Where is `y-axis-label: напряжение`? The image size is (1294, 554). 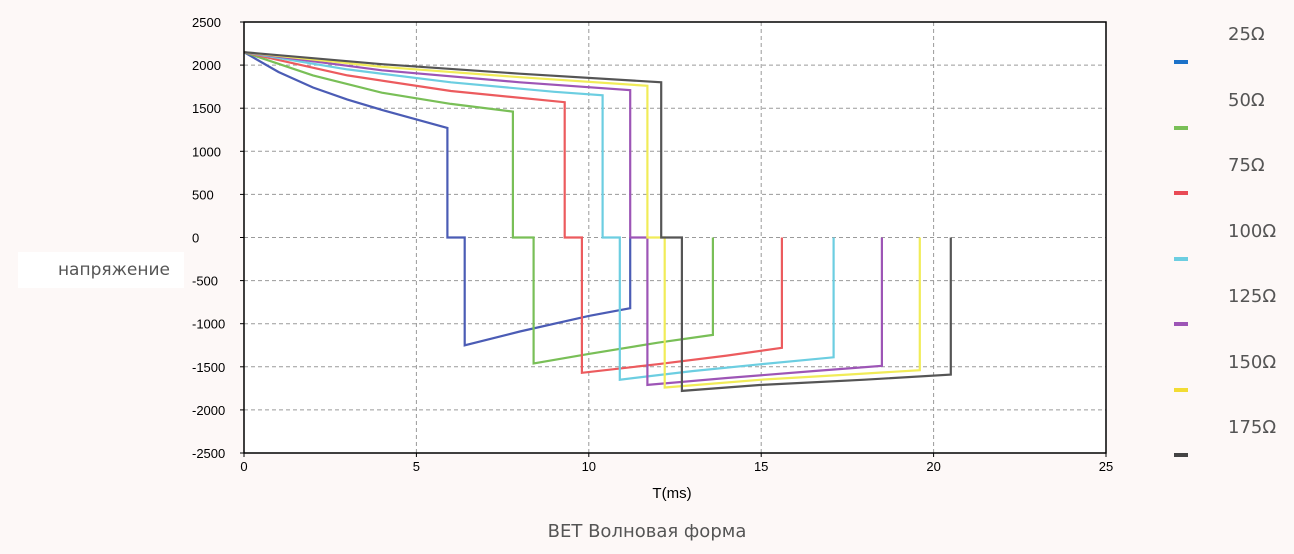 y-axis-label: напряжение is located at coordinates (101, 270).